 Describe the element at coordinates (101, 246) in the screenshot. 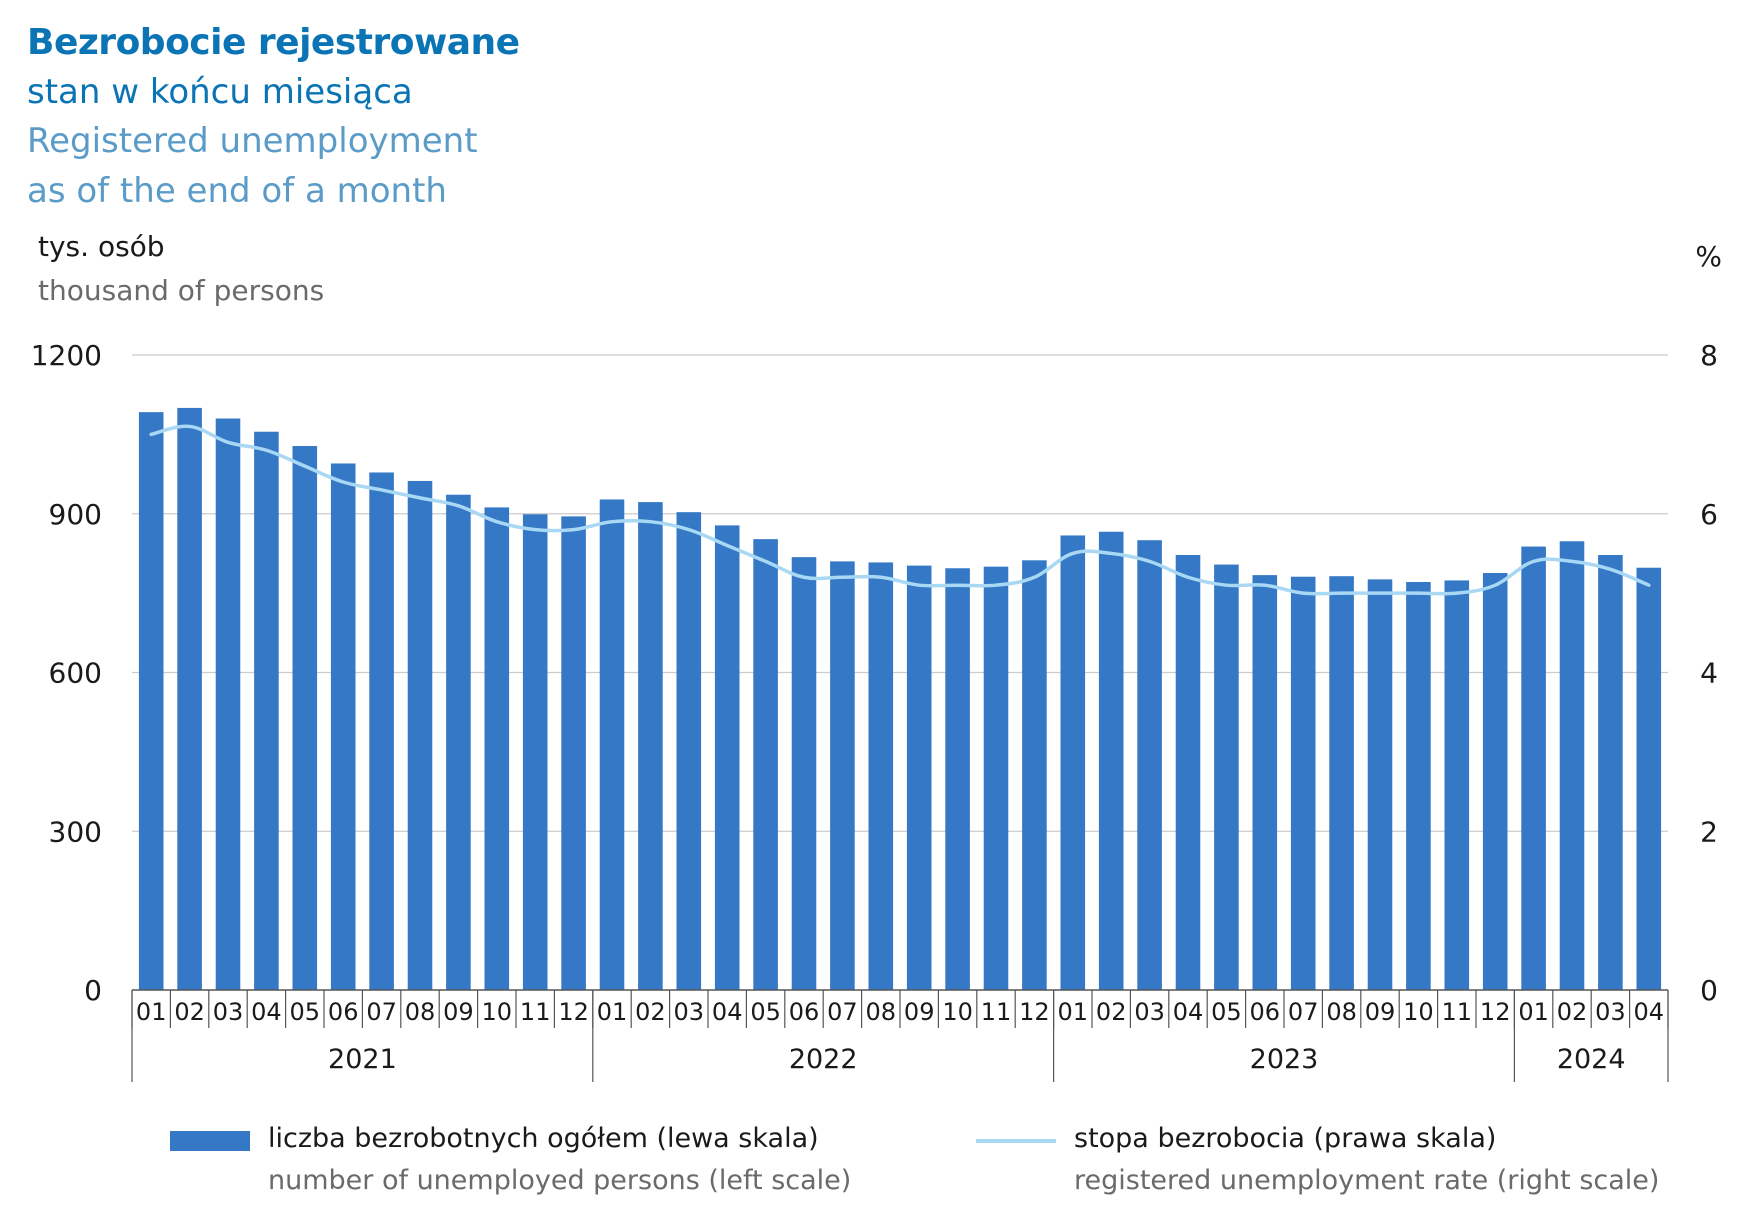

I see `left-axis-unit-pl: tys. osób` at that location.